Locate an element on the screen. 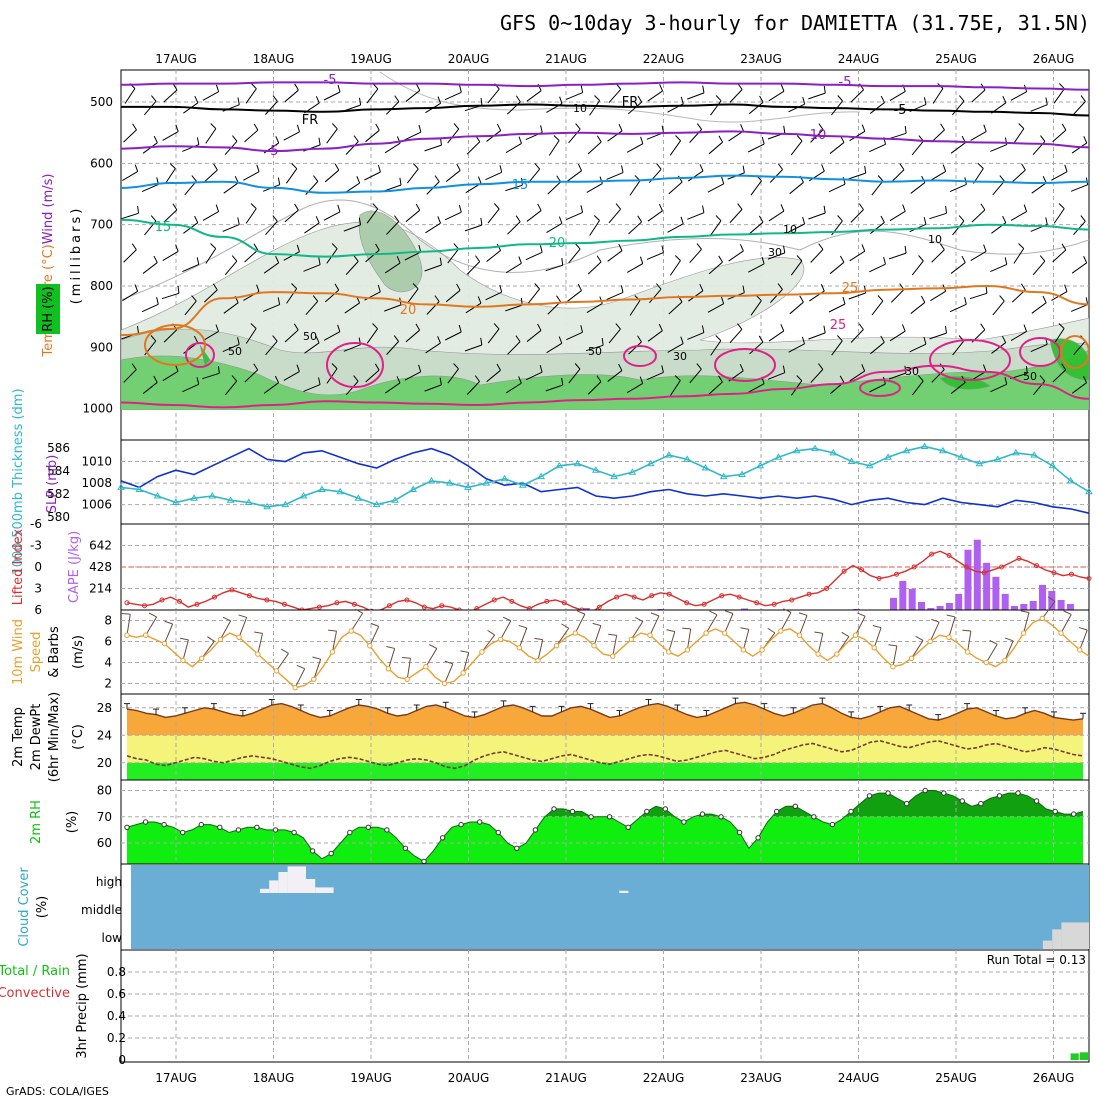 The width and height of the screenshot is (1100, 1100). cloud-row-label: low is located at coordinates (112, 938).